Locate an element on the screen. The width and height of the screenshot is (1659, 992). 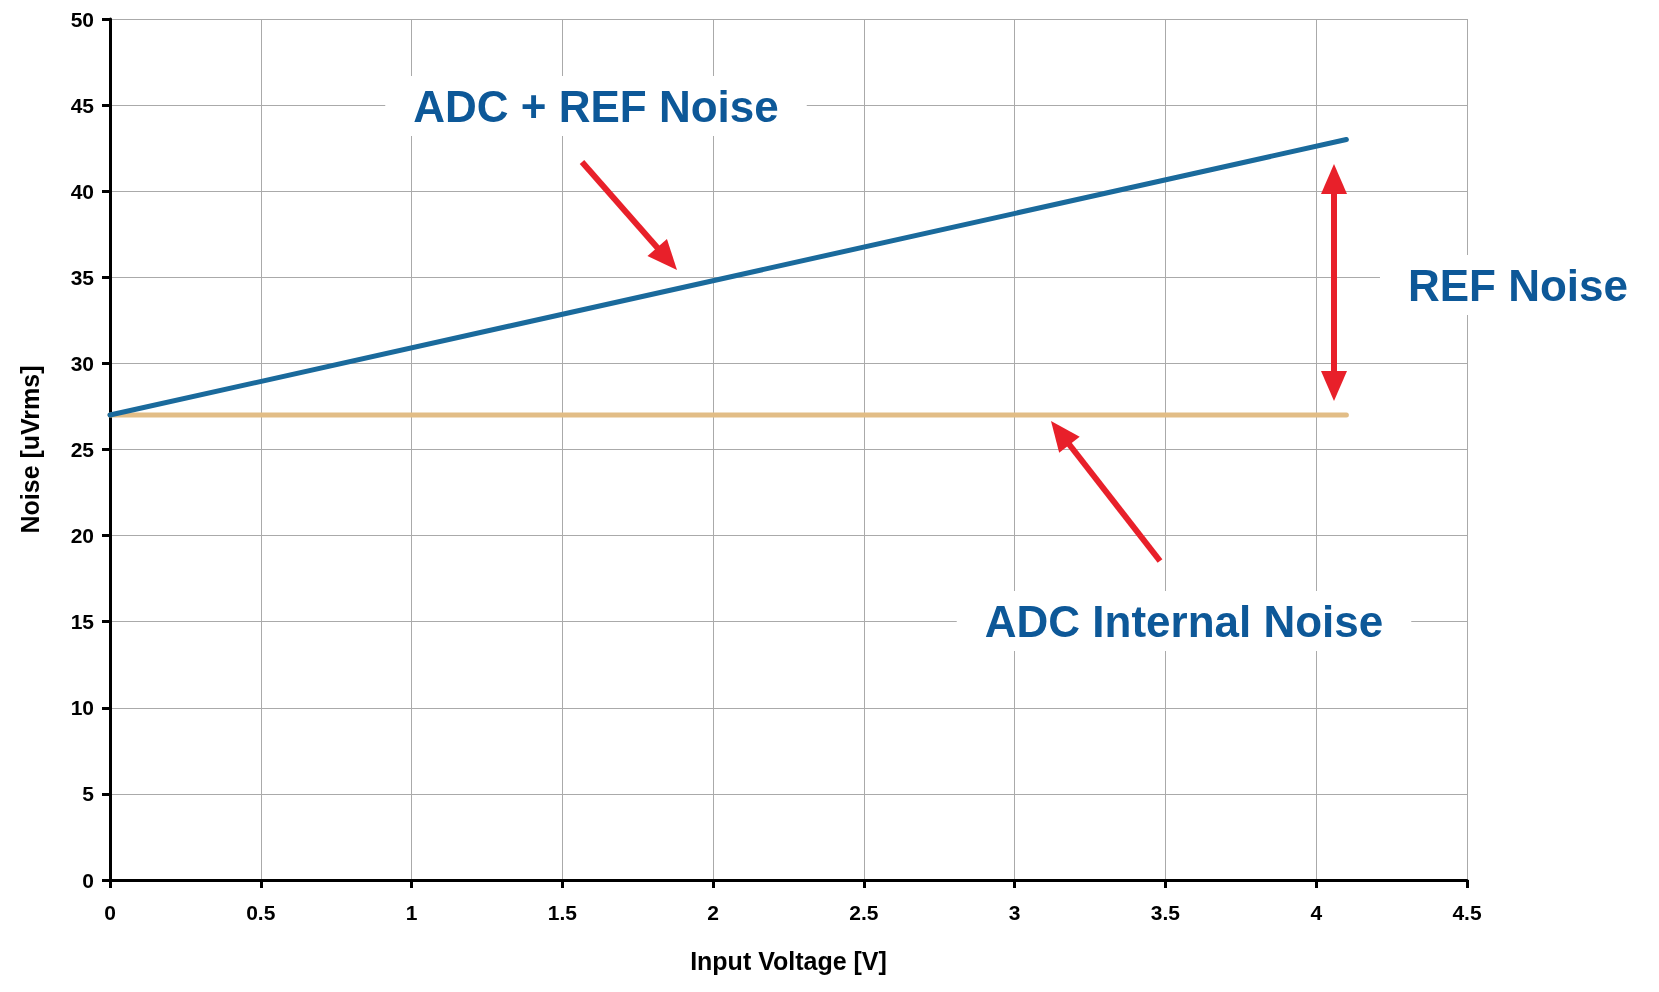
y-tick-label: 45 is located at coordinates (82, 105).